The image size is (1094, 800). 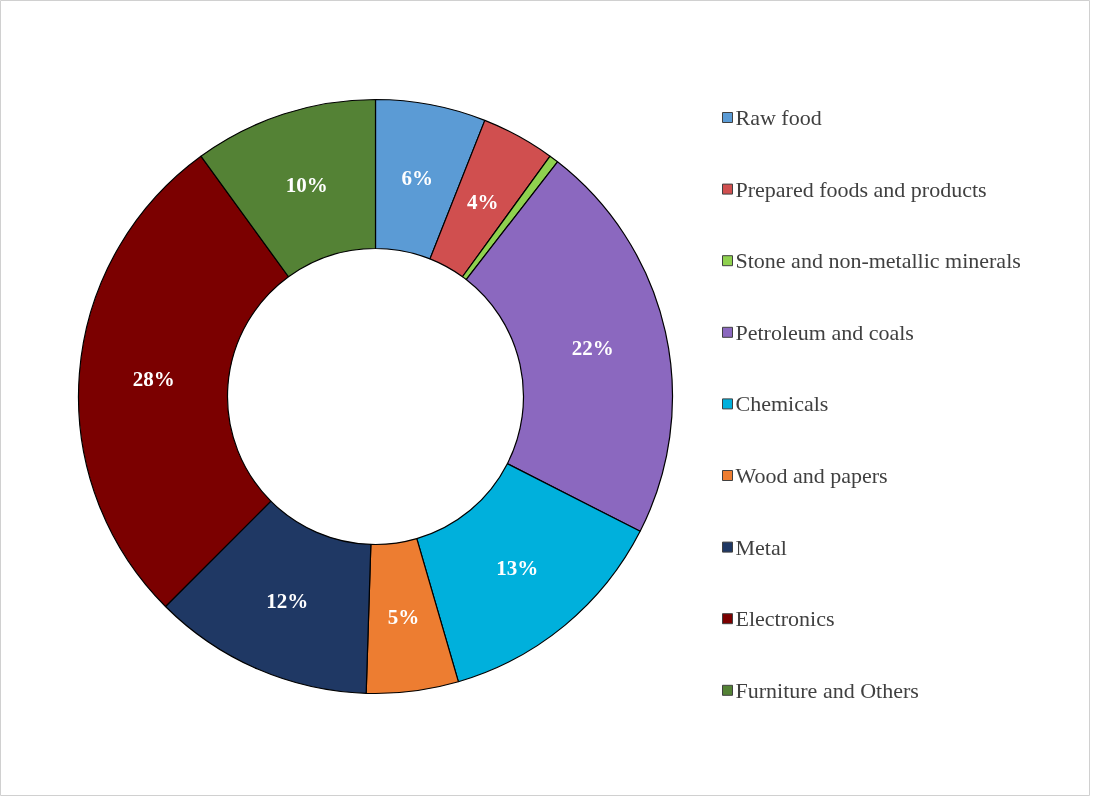 What do you see at coordinates (306, 184) in the screenshot?
I see `data-label: 10%` at bounding box center [306, 184].